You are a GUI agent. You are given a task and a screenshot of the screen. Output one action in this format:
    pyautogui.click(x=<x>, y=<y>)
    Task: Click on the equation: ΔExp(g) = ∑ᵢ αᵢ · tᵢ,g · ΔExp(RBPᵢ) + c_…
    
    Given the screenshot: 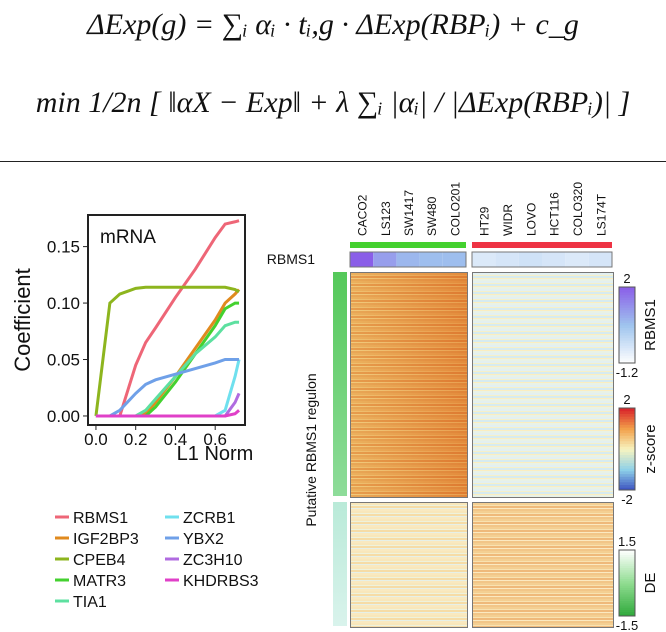 What is the action you would take?
    pyautogui.click(x=333, y=24)
    